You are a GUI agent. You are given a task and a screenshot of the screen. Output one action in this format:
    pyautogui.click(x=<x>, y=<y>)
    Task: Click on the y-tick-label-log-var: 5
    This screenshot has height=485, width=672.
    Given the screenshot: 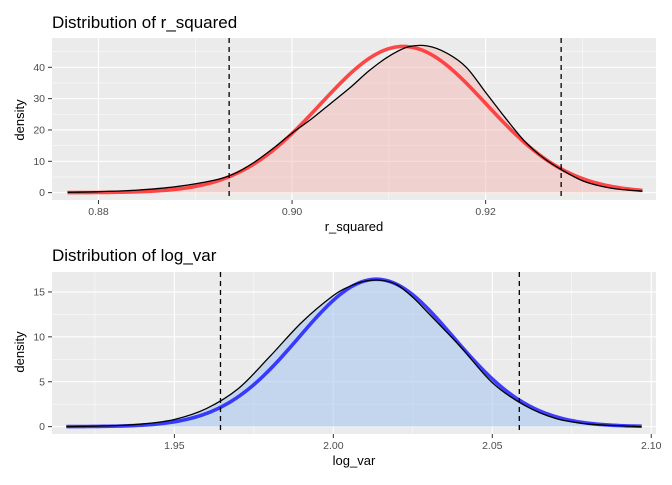 What is the action you would take?
    pyautogui.click(x=42, y=382)
    